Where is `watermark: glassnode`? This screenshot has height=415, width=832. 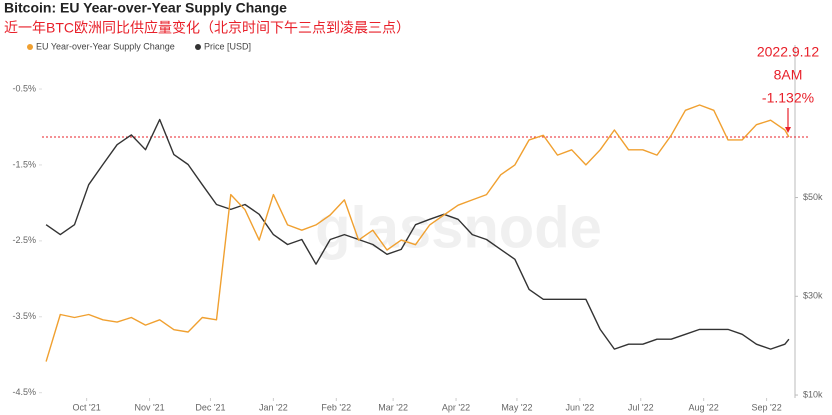
watermark: glassnode is located at coordinates (458, 227).